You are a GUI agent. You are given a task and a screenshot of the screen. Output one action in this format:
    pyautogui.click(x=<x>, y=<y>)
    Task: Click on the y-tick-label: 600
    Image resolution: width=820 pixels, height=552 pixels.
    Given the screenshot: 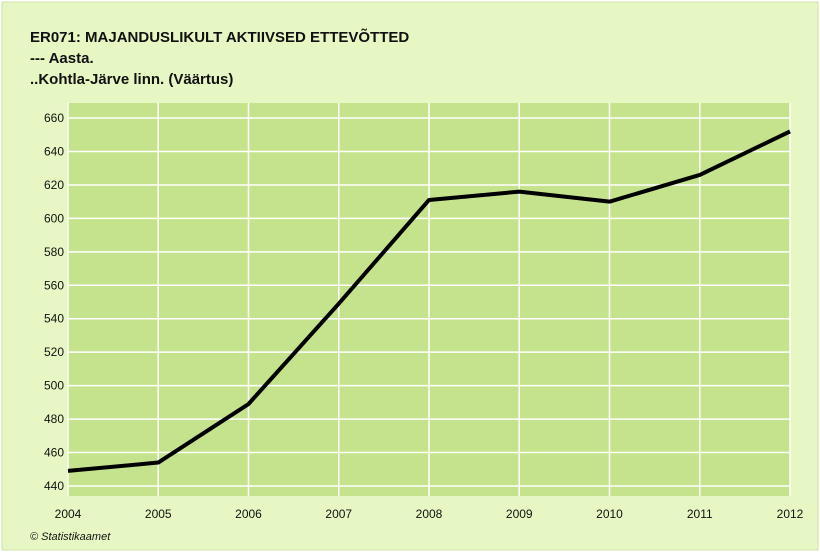 What is the action you would take?
    pyautogui.click(x=54, y=218)
    